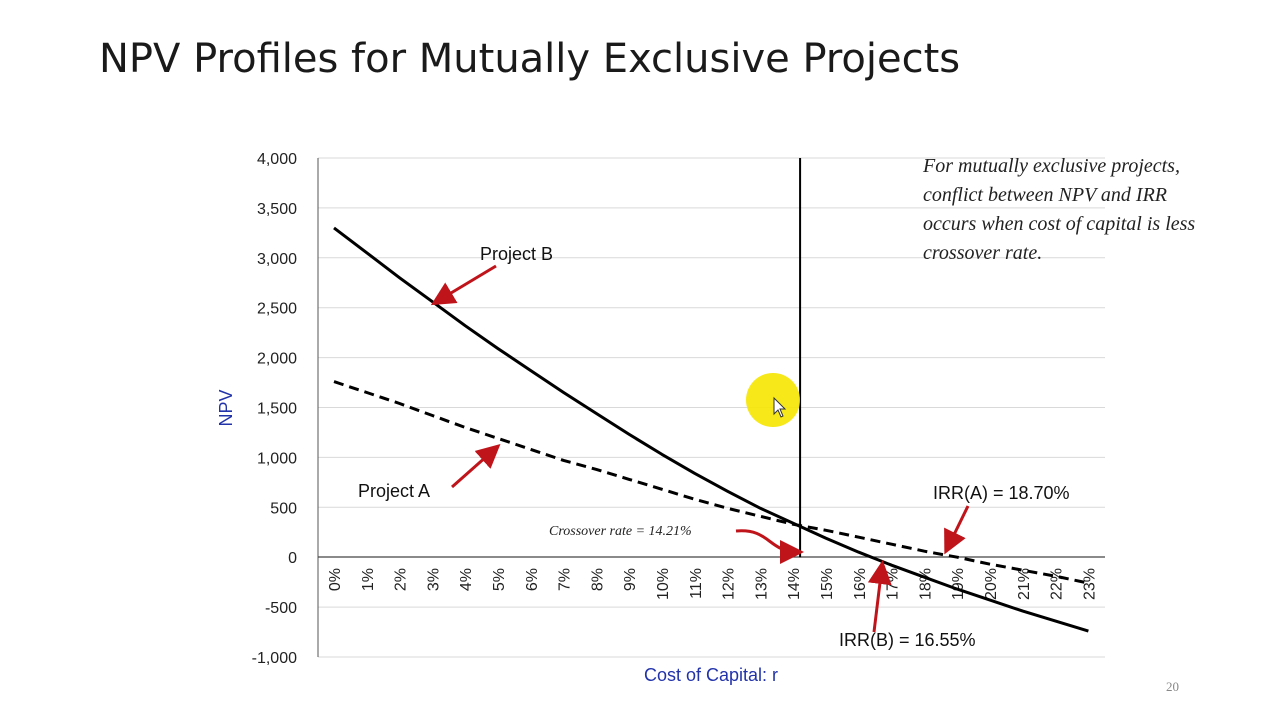 The height and width of the screenshot is (720, 1280). What do you see at coordinates (696, 583) in the screenshot?
I see `x-tick-label: 11%` at bounding box center [696, 583].